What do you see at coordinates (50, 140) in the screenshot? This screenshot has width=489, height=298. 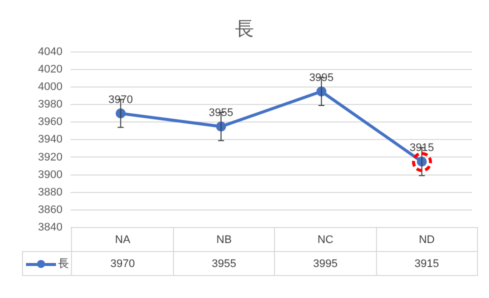 I see `y-tick-label: 3940` at bounding box center [50, 140].